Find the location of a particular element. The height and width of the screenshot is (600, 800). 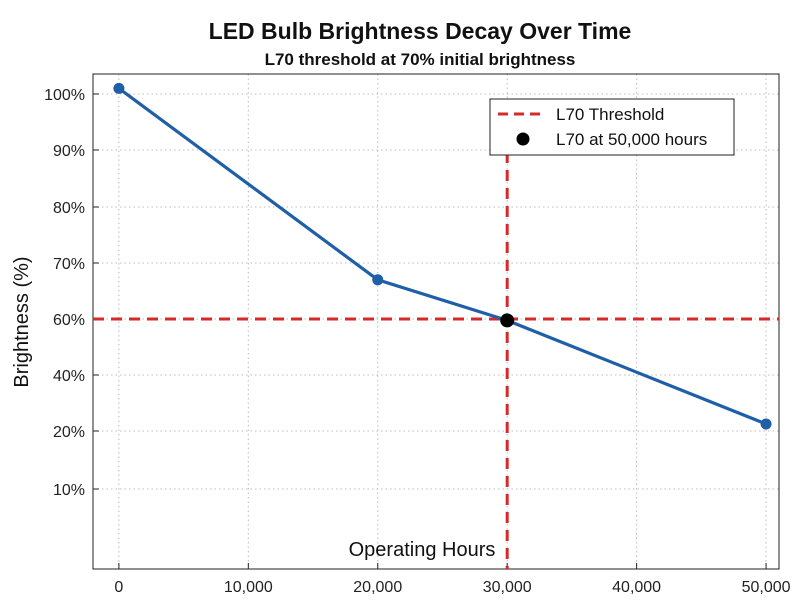

legend-point-swatch is located at coordinates (523, 139).